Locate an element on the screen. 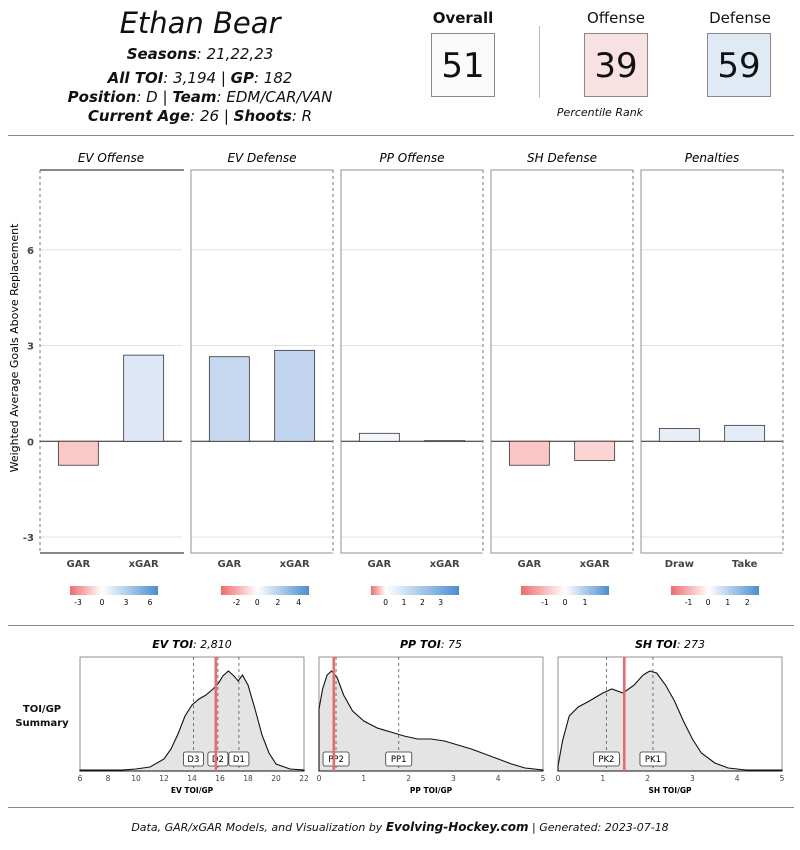 The width and height of the screenshot is (800, 850). position-label: Position is located at coordinates (102, 97).